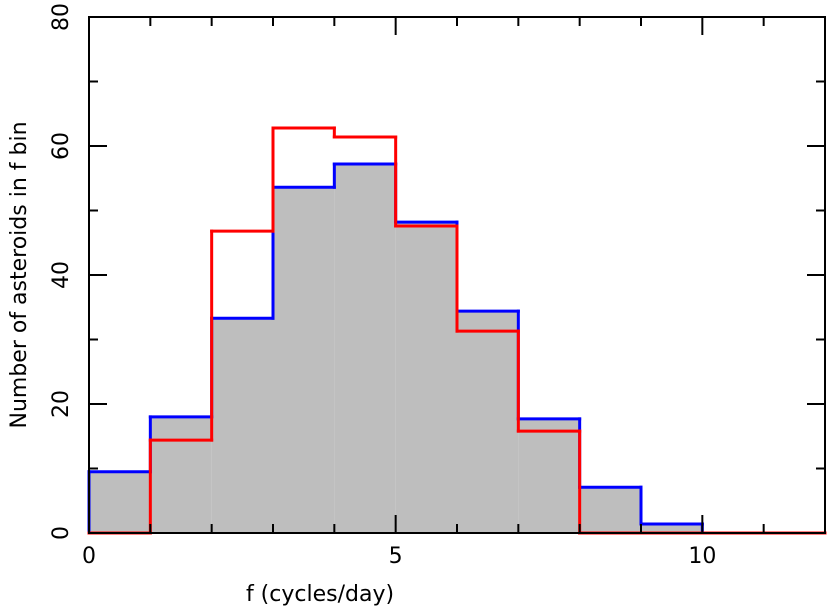 The image size is (830, 610). I want to click on y-tick-label: 0, so click(61, 533).